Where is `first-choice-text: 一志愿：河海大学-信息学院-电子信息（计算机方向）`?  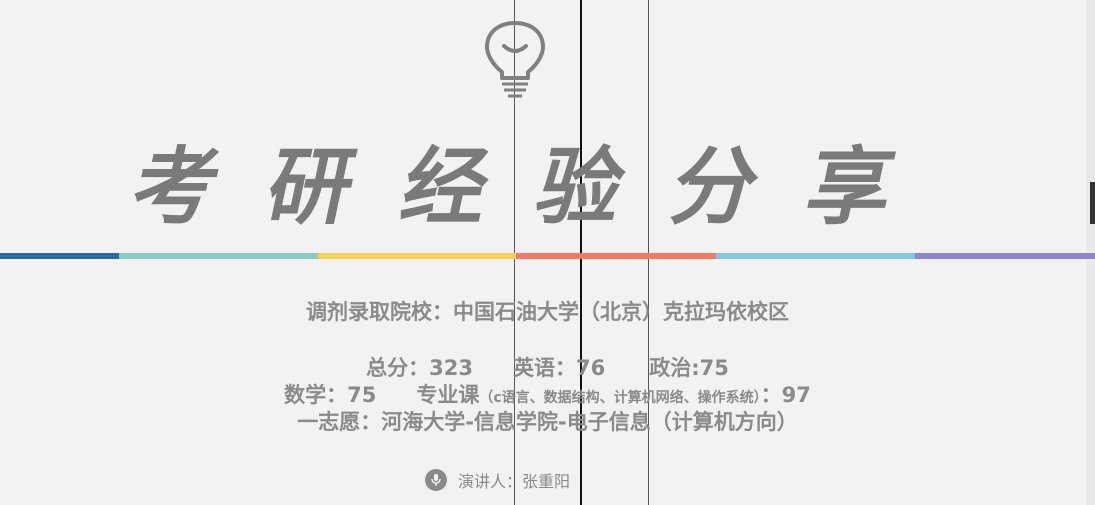 first-choice-text: 一志愿：河海大学-信息学院-电子信息（计算机方向） is located at coordinates (547, 422).